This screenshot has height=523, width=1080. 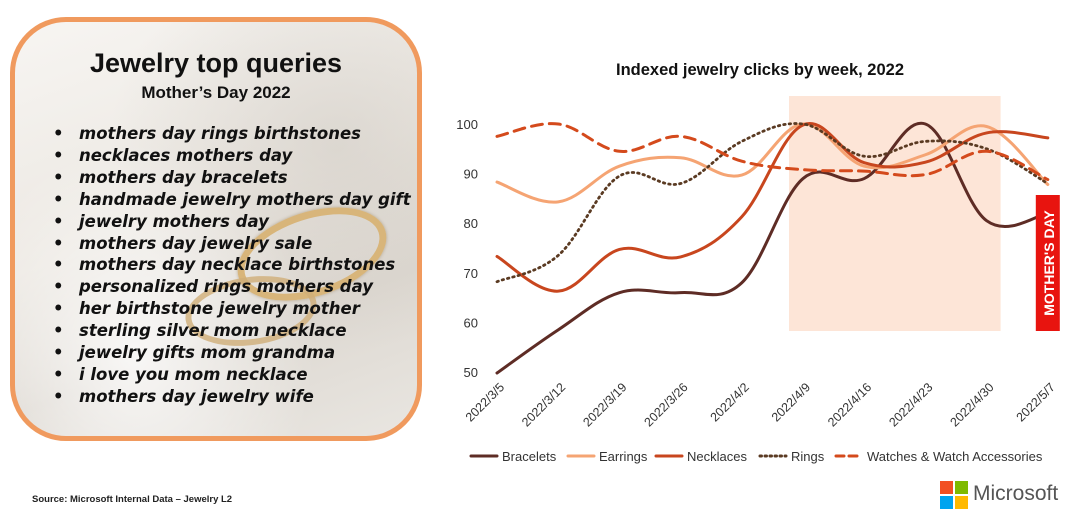 I want to click on query-item: handmade jewelry mothers day gift, so click(x=232, y=200).